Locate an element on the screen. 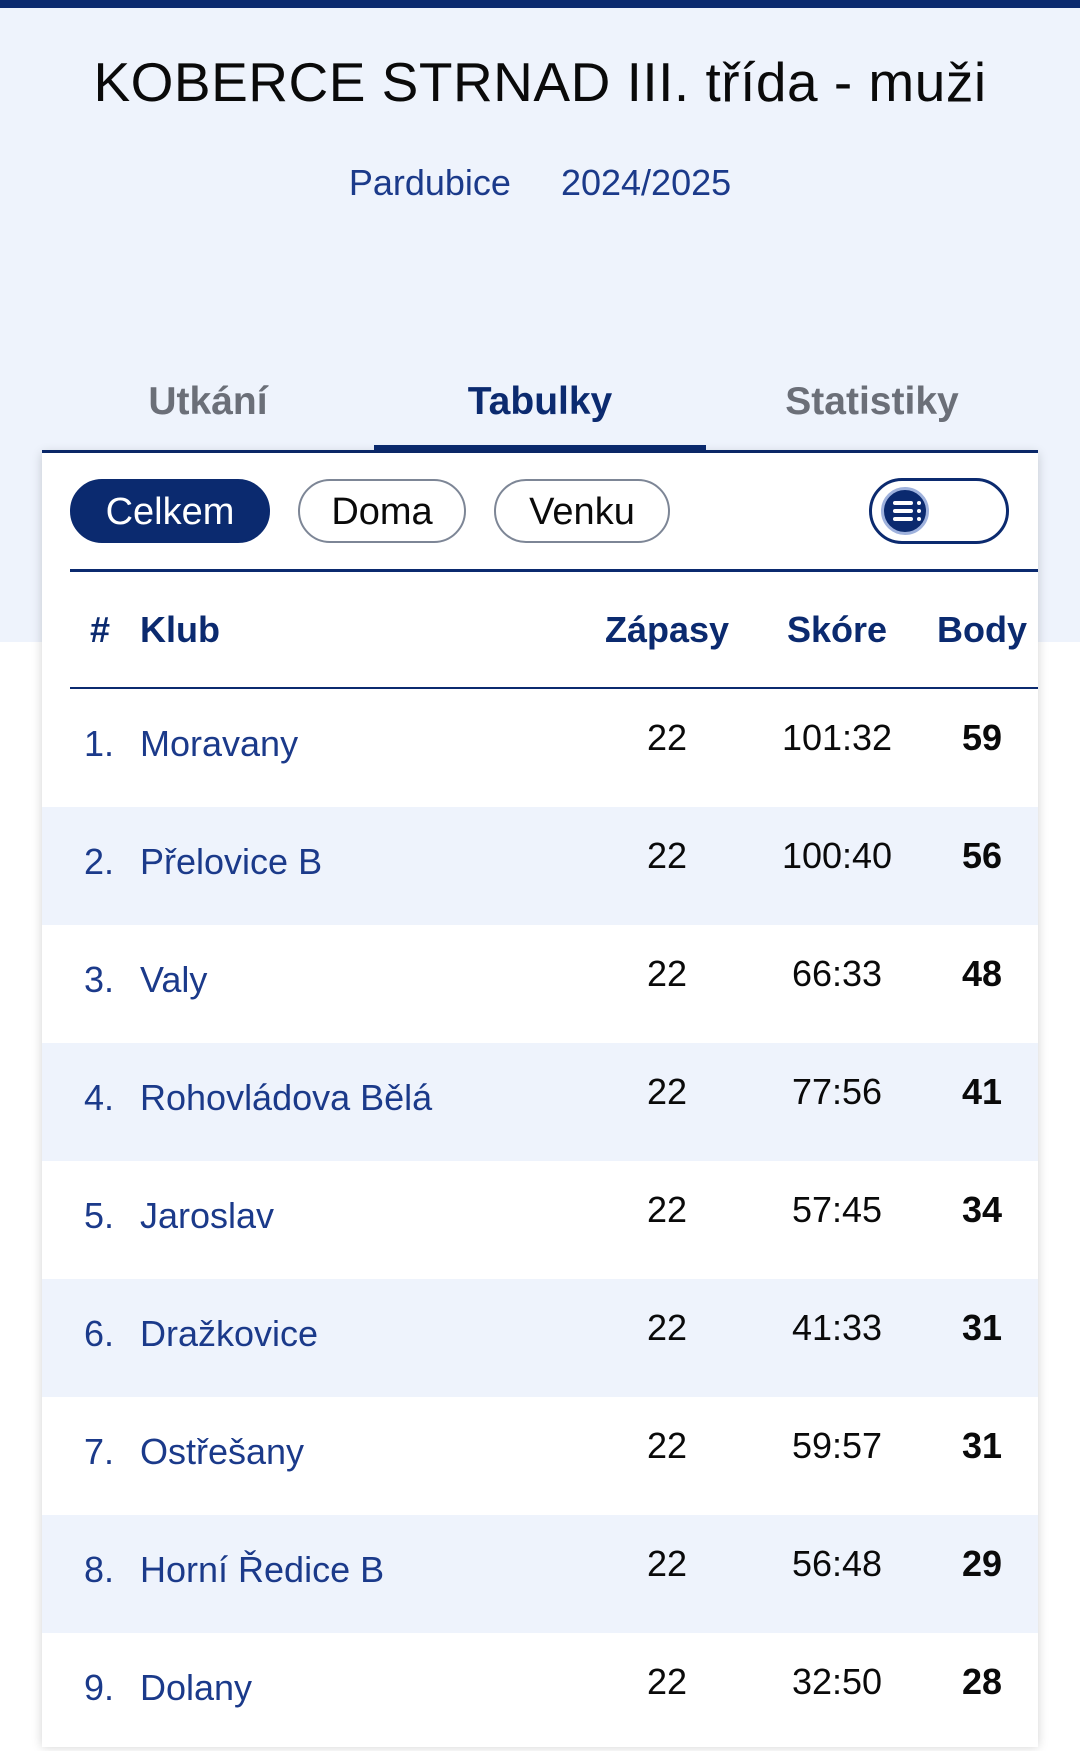 Image resolution: width=1080 pixels, height=1751 pixels. header-points: Body is located at coordinates (982, 629).